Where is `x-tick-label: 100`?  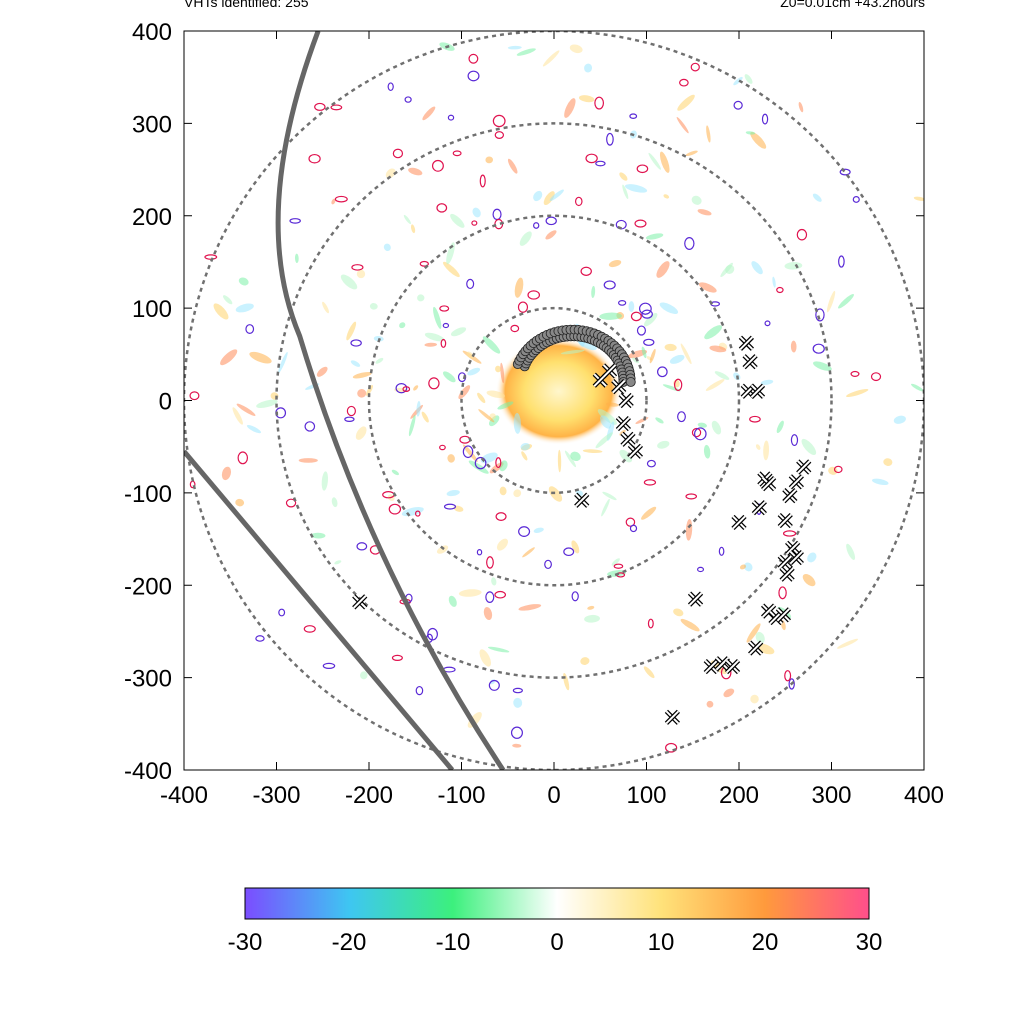
x-tick-label: 100 is located at coordinates (646, 795).